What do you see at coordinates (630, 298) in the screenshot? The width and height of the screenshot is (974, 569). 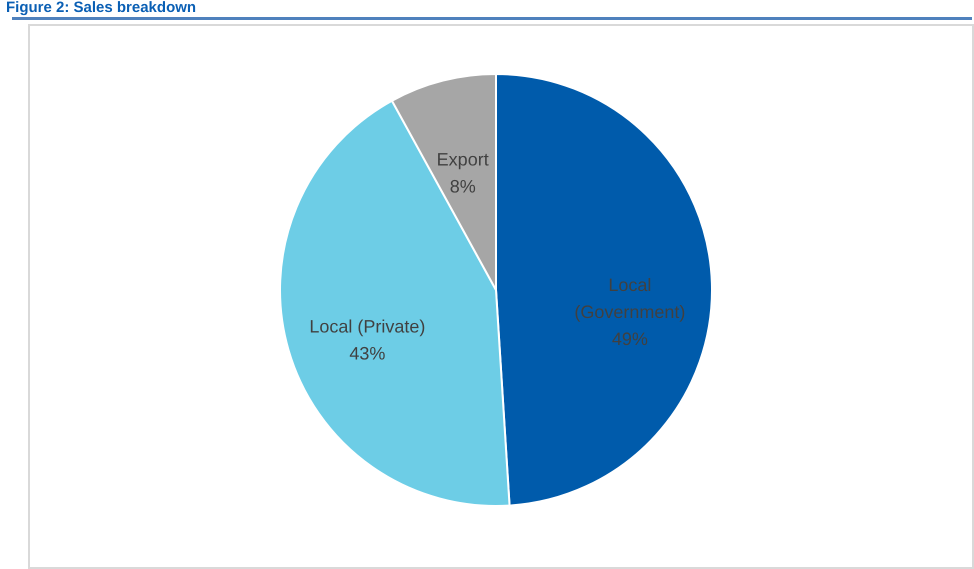 I see `slice-label: Local (Government)` at bounding box center [630, 298].